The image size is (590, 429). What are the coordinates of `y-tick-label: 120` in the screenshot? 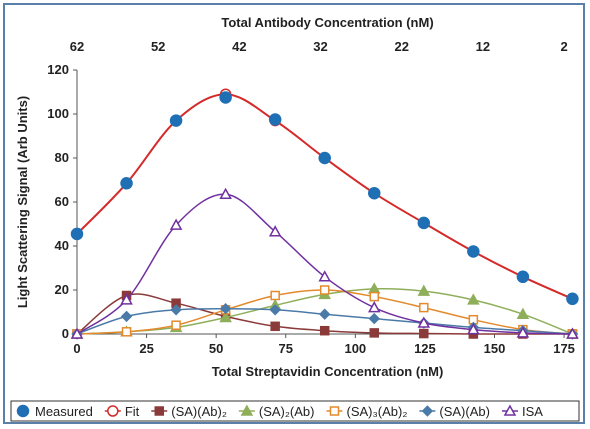 It's located at (58, 69).